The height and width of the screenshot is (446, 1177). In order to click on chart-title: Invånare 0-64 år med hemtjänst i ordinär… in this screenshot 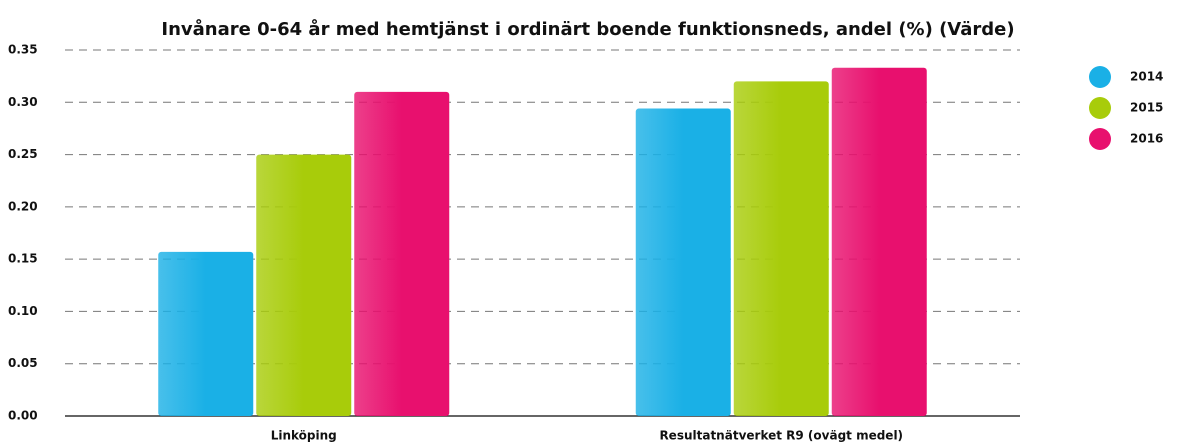, I will do `click(587, 29)`.